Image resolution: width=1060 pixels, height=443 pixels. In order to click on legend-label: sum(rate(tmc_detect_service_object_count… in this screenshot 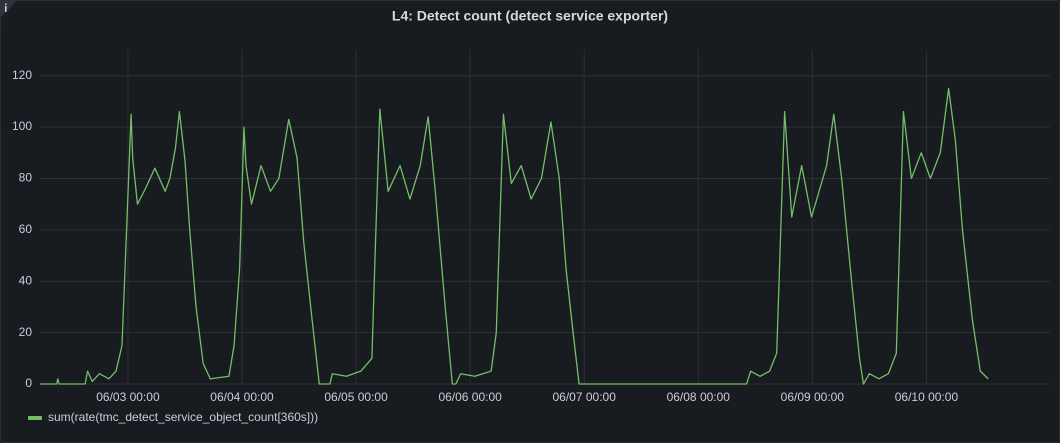, I will do `click(183, 417)`.